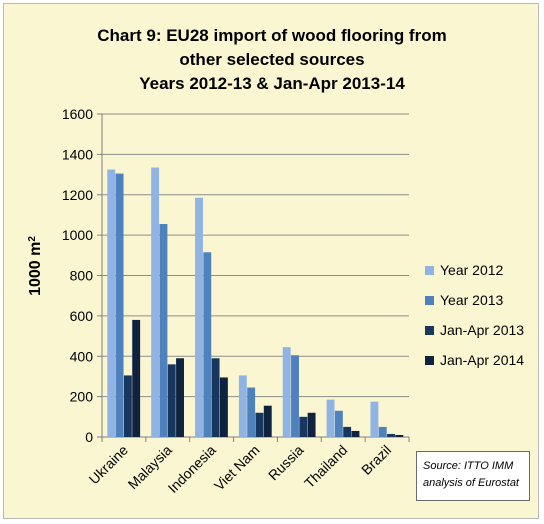 This screenshot has height=524, width=544. What do you see at coordinates (468, 466) in the screenshot?
I see `source-note-line-1: Source: ITTO IMM` at bounding box center [468, 466].